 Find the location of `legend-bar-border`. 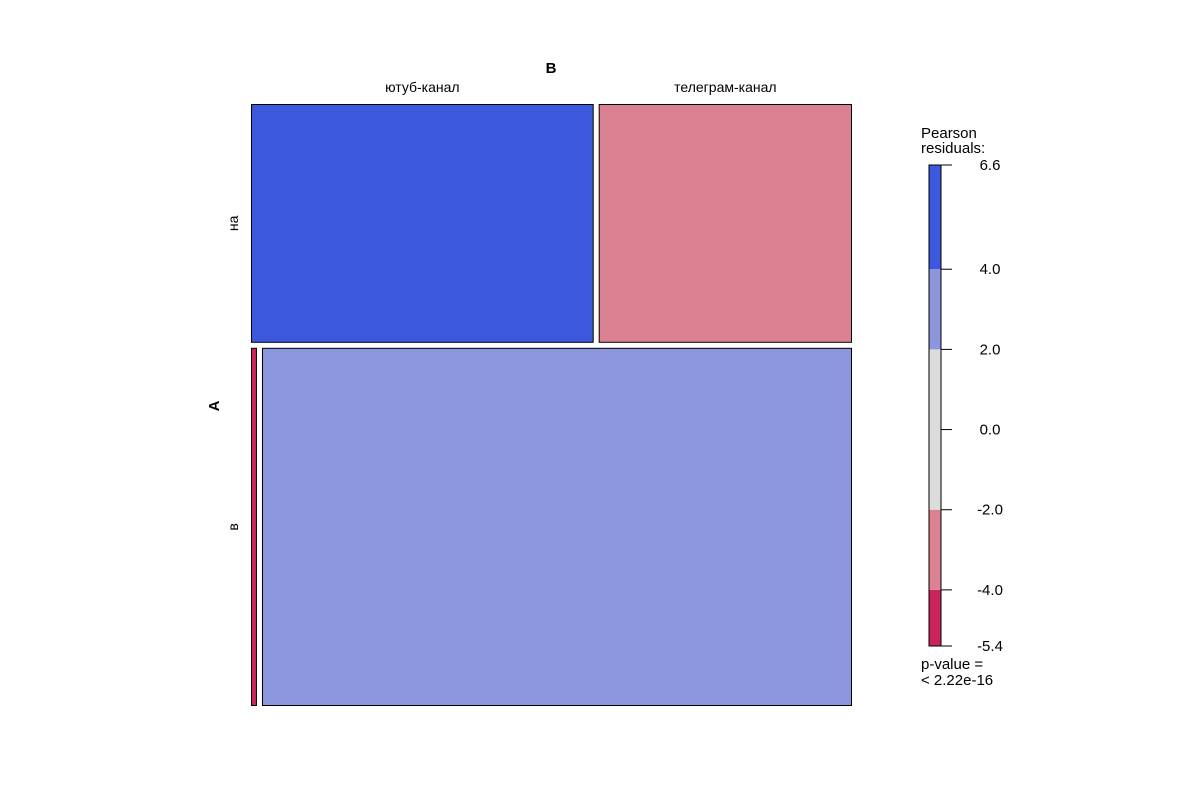

legend-bar-border is located at coordinates (935, 405).